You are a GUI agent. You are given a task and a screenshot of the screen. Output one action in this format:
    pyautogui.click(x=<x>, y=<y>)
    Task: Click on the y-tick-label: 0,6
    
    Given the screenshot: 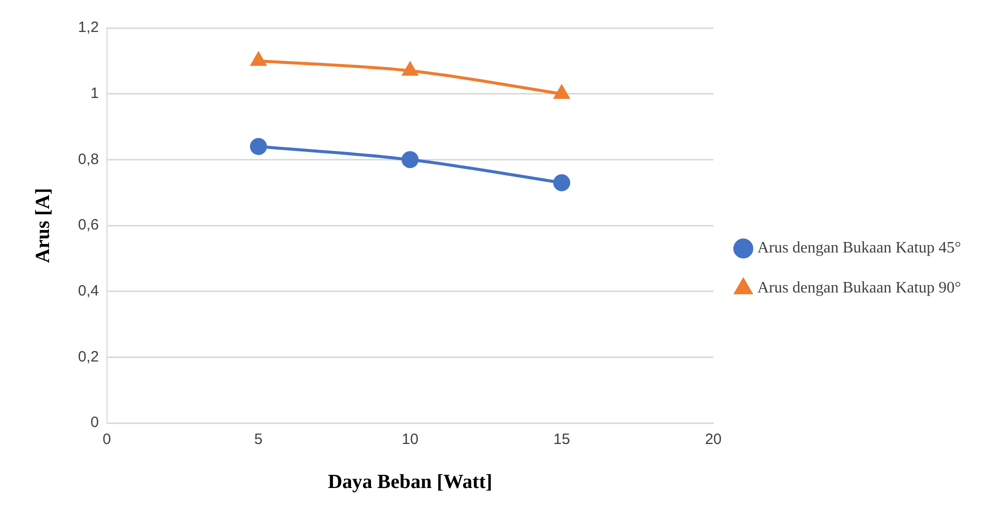 What is the action you would take?
    pyautogui.click(x=88, y=225)
    